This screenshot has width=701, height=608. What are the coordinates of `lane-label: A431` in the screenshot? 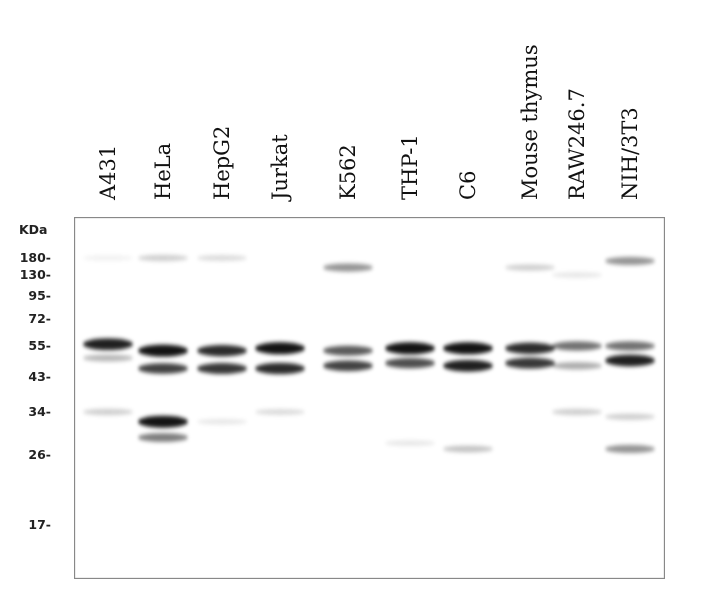 It's located at (108, 172).